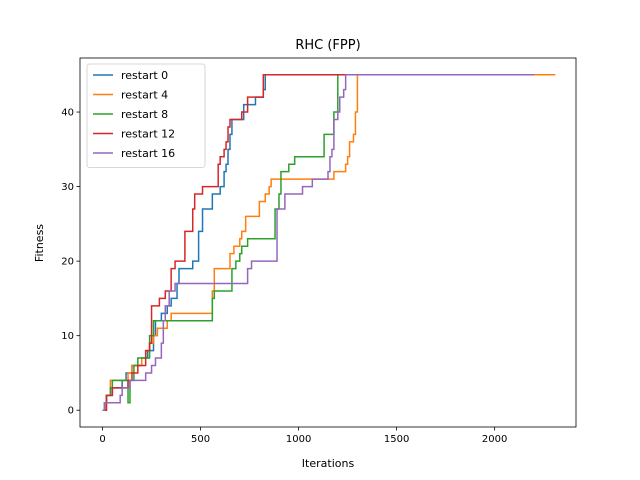 This screenshot has width=640, height=480. I want to click on y-tick-label-4: 40, so click(67, 113).